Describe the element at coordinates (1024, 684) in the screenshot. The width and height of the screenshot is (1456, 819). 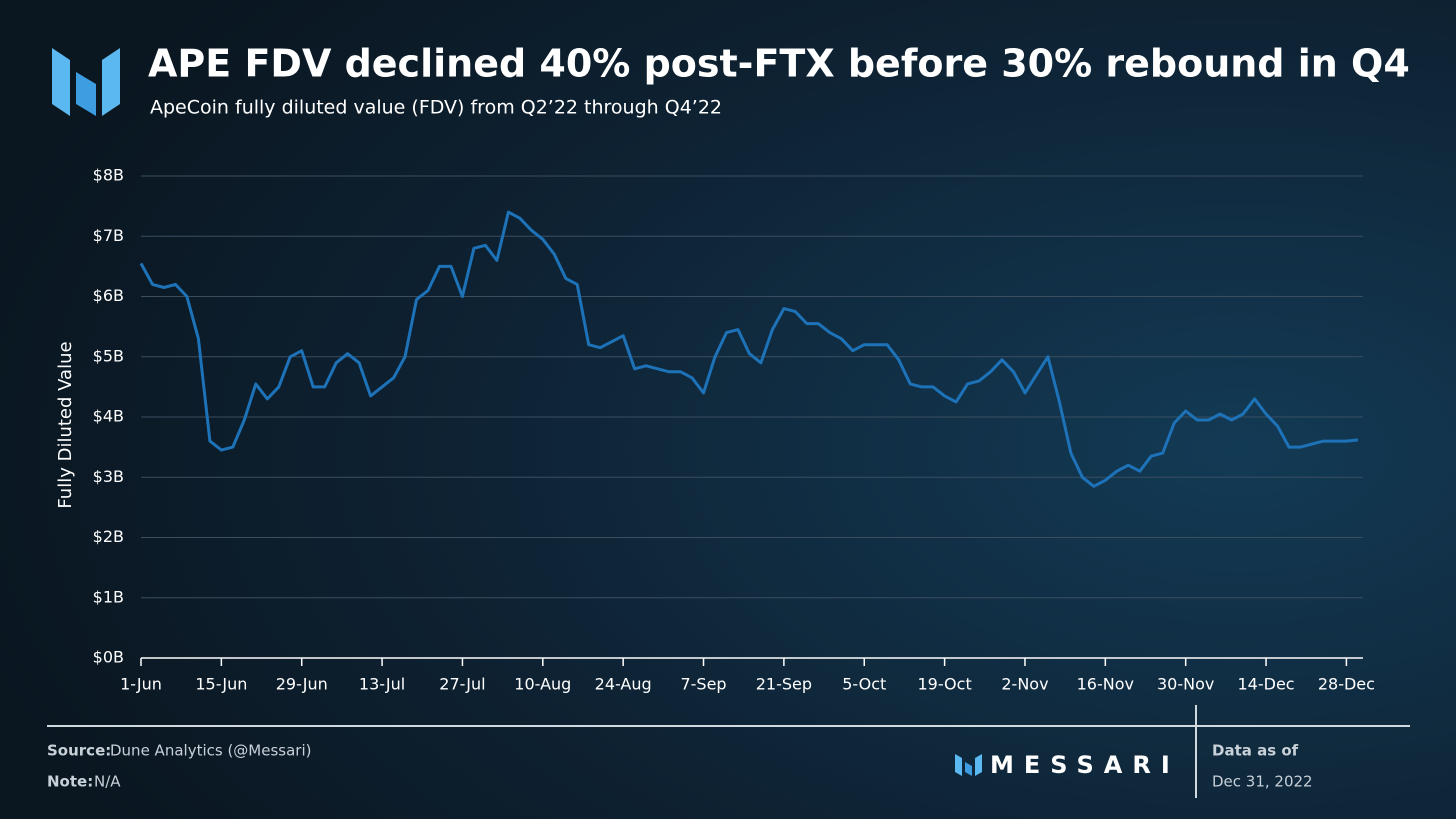
I see `x-tick-label: 2-Nov` at that location.